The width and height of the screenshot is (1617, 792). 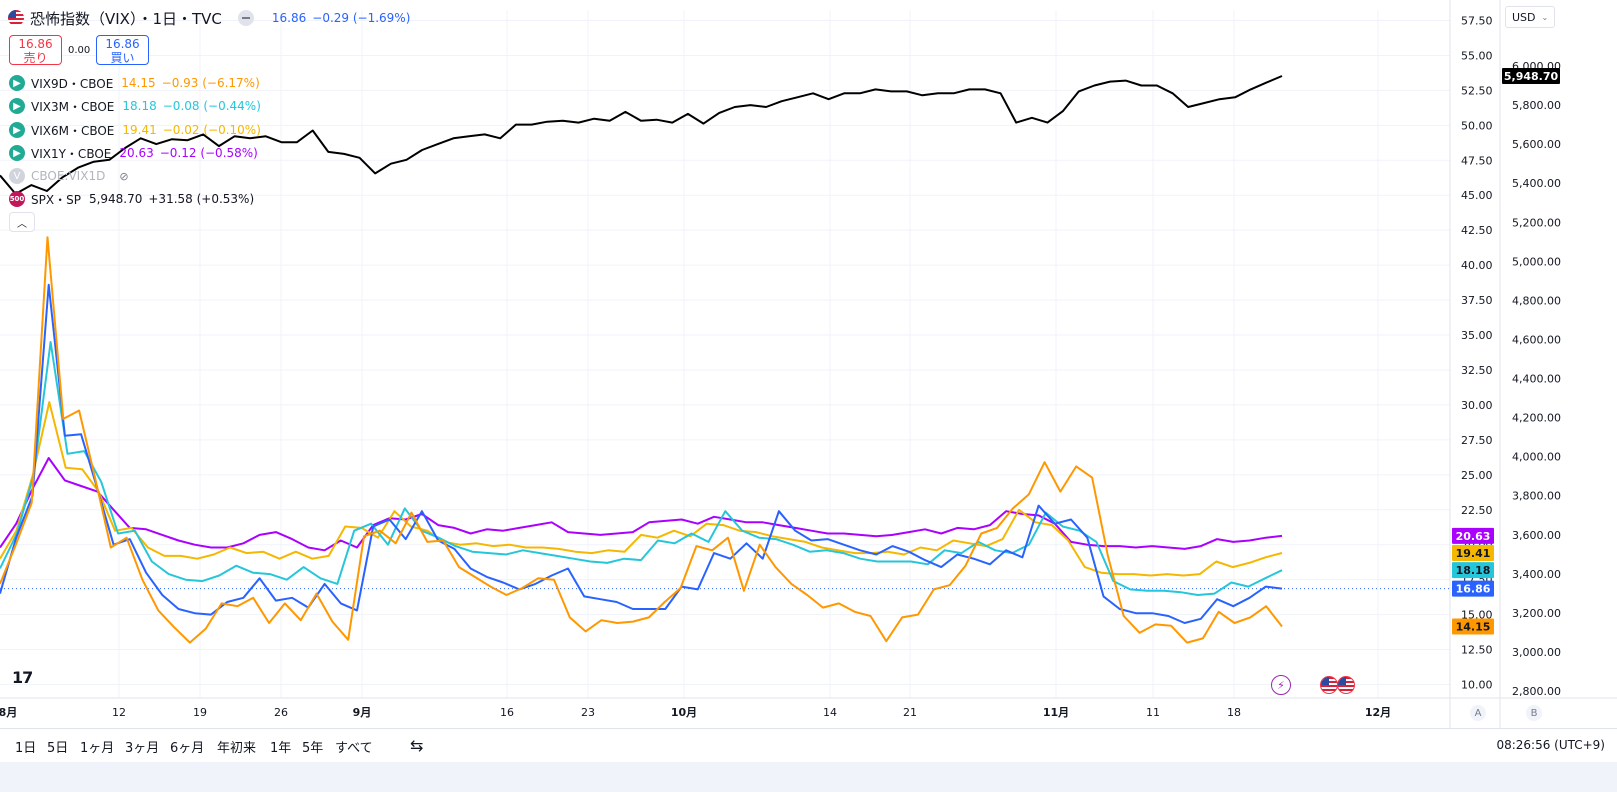 What do you see at coordinates (808, 777) in the screenshot?
I see `bottom-panel-strip` at bounding box center [808, 777].